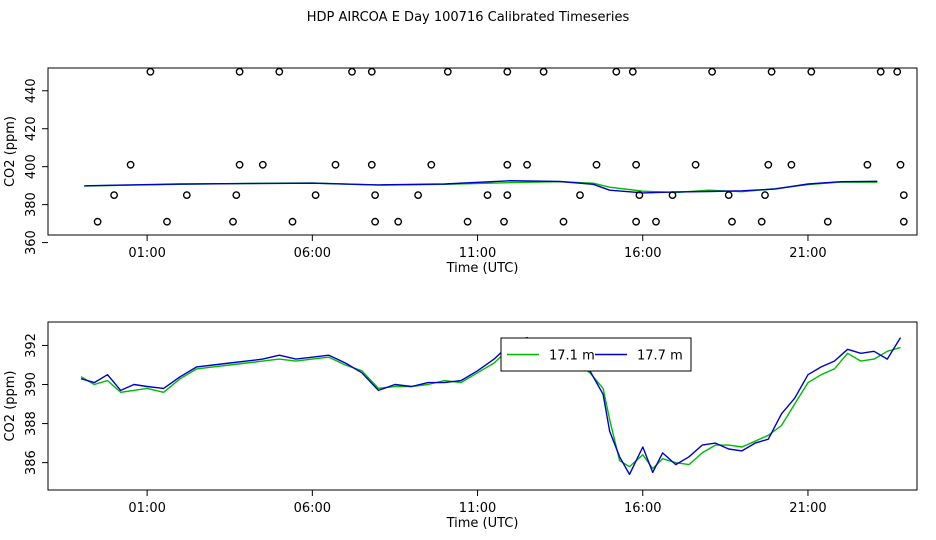  I want to click on top-panel-x-axis-title: Time (UTC), so click(482, 268).